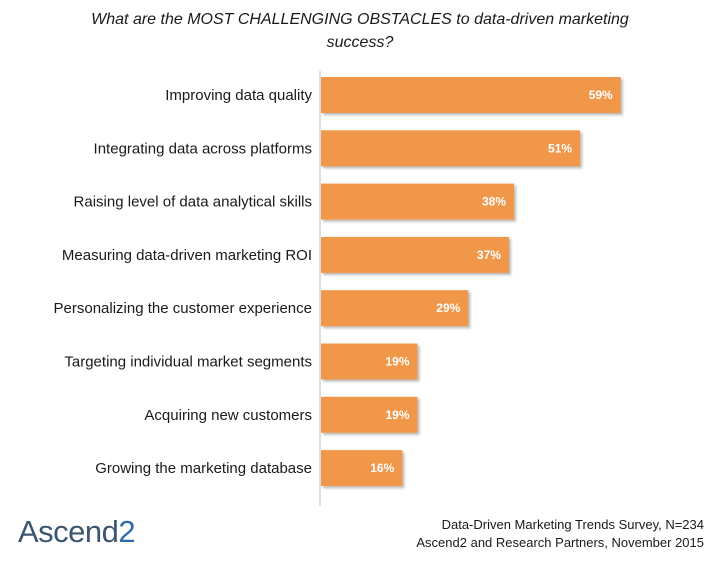  What do you see at coordinates (183, 308) in the screenshot?
I see `category-label: Personalizing the customer experience` at bounding box center [183, 308].